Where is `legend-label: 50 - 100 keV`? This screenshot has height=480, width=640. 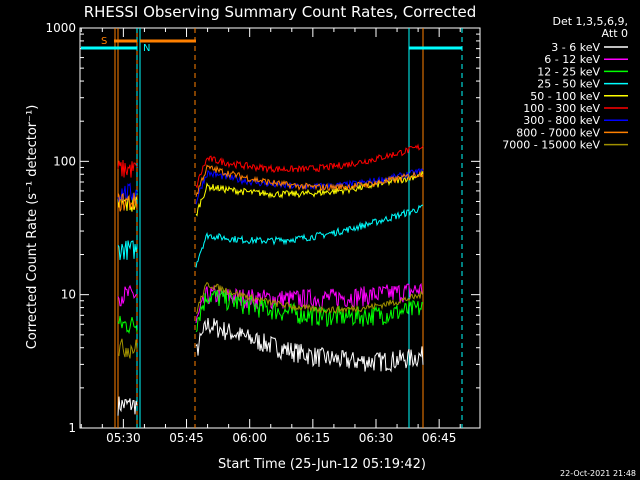 legend-label: 50 - 100 keV is located at coordinates (565, 96).